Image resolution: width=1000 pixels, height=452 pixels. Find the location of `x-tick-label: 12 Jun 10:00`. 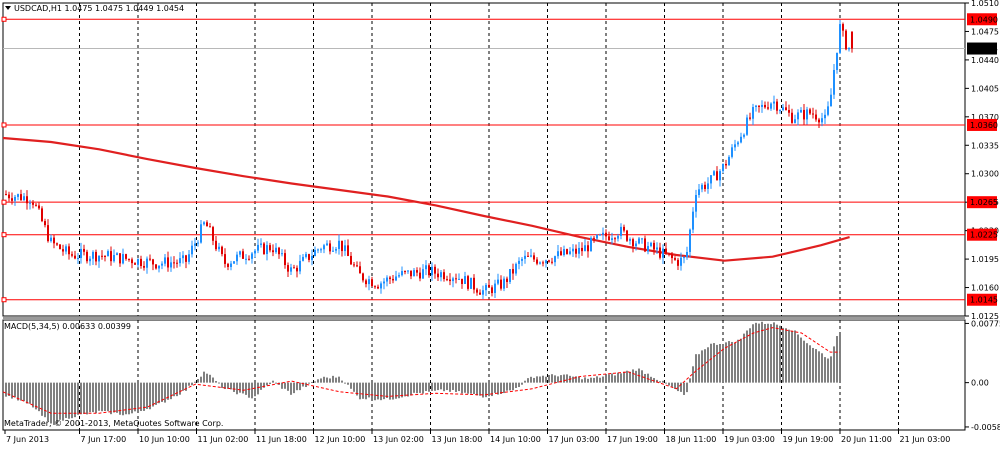

x-tick-label: 12 Jun 10:00 is located at coordinates (340, 439).